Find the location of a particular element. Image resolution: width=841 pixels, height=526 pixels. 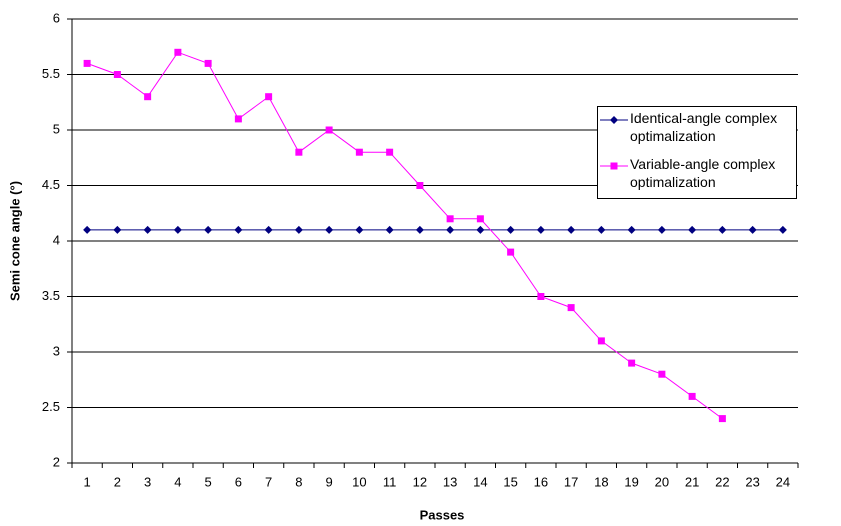

legend-entry: Variable-angle complex optimalization is located at coordinates (698, 177).